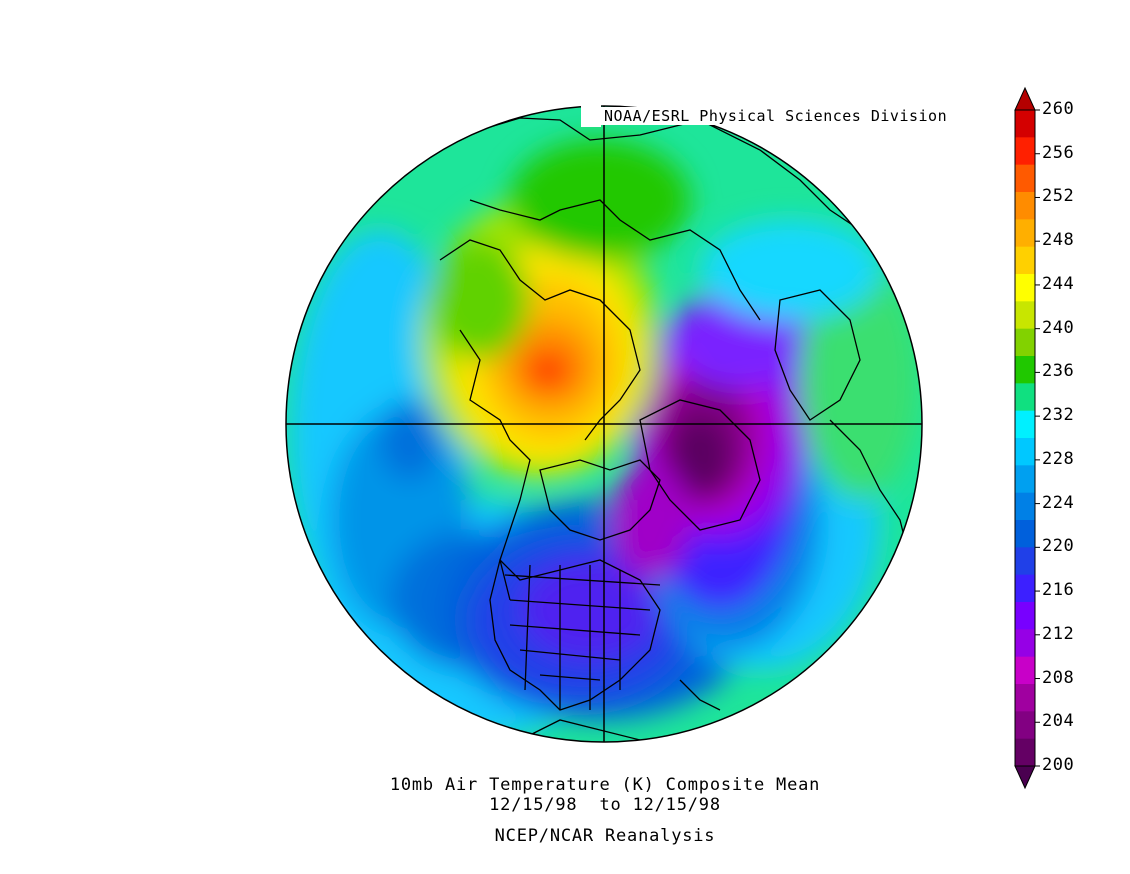 This screenshot has height=874, width=1130. What do you see at coordinates (1058, 415) in the screenshot?
I see `colorbar-tick-label: 232` at bounding box center [1058, 415].